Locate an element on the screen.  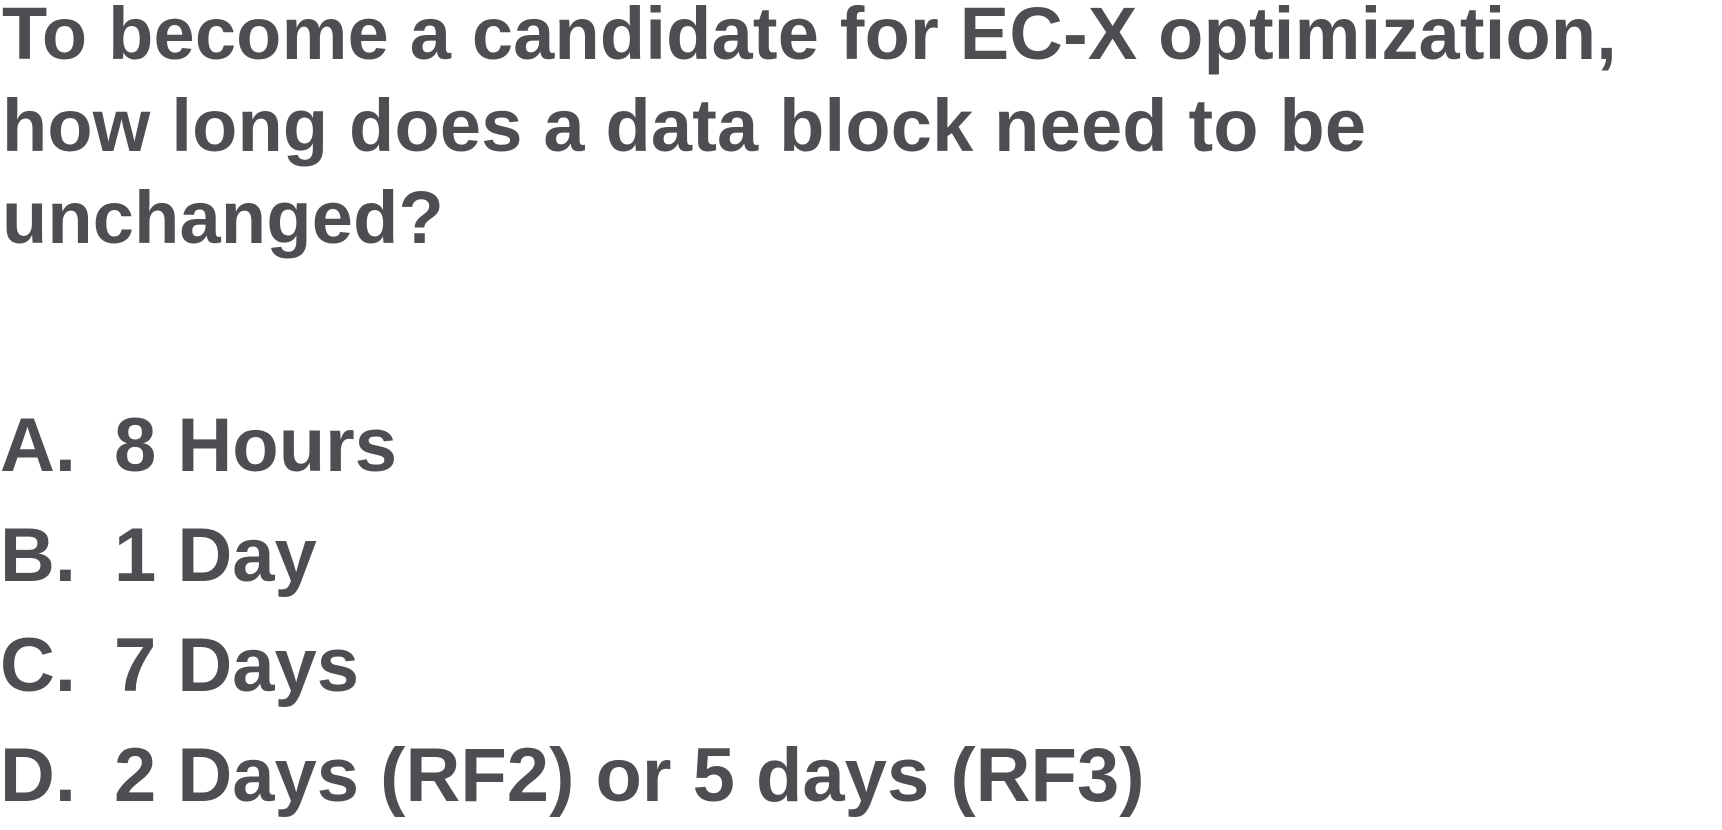
option-letter: A. is located at coordinates (38, 445).